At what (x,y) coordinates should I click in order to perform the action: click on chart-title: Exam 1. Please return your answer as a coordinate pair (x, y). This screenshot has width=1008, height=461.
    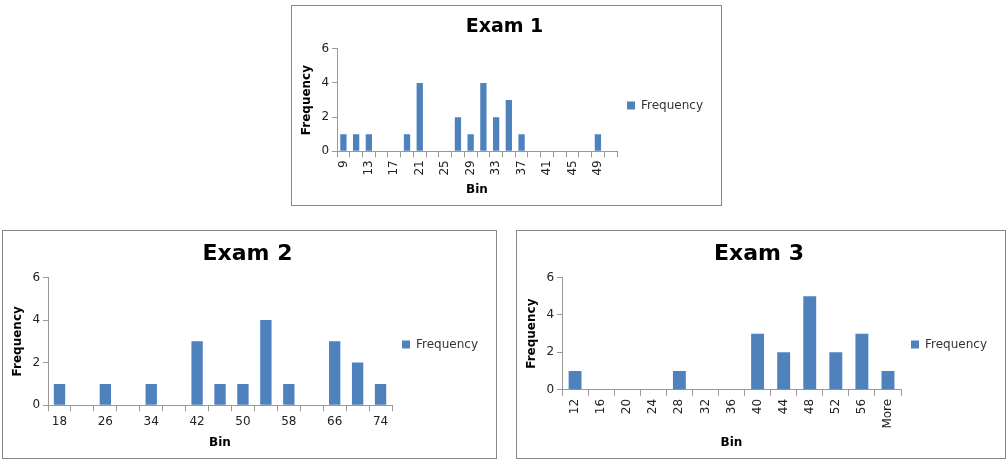
    Looking at the image, I should click on (504, 25).